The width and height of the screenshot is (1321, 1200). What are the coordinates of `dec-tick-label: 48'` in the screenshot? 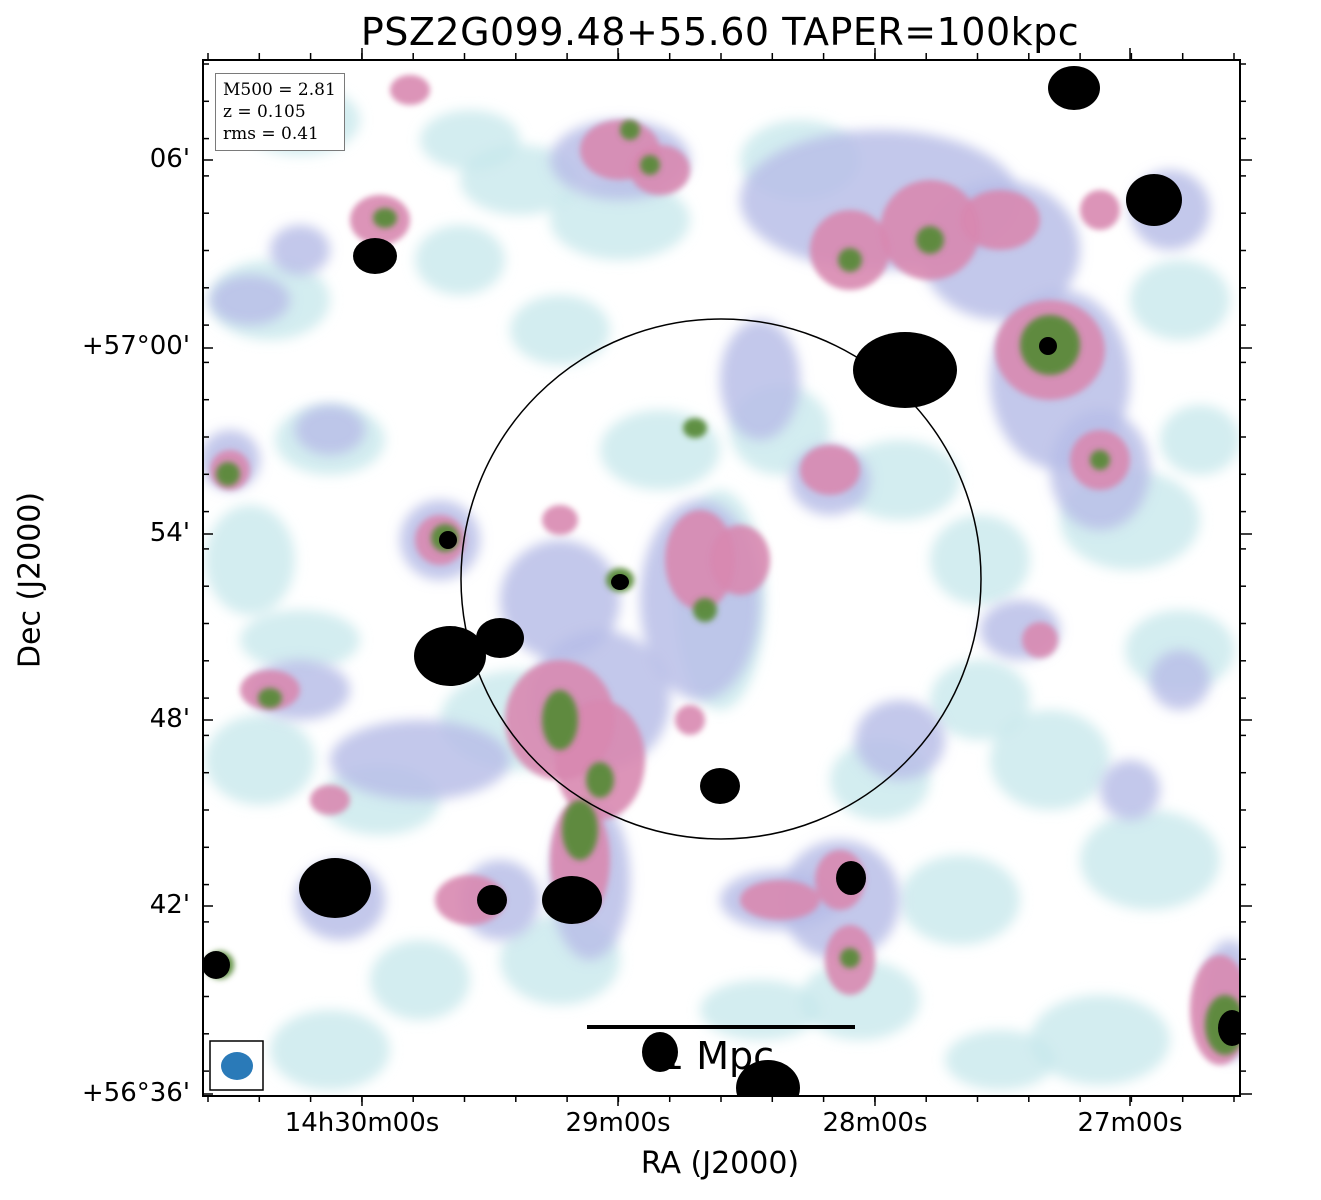 It's located at (169, 719).